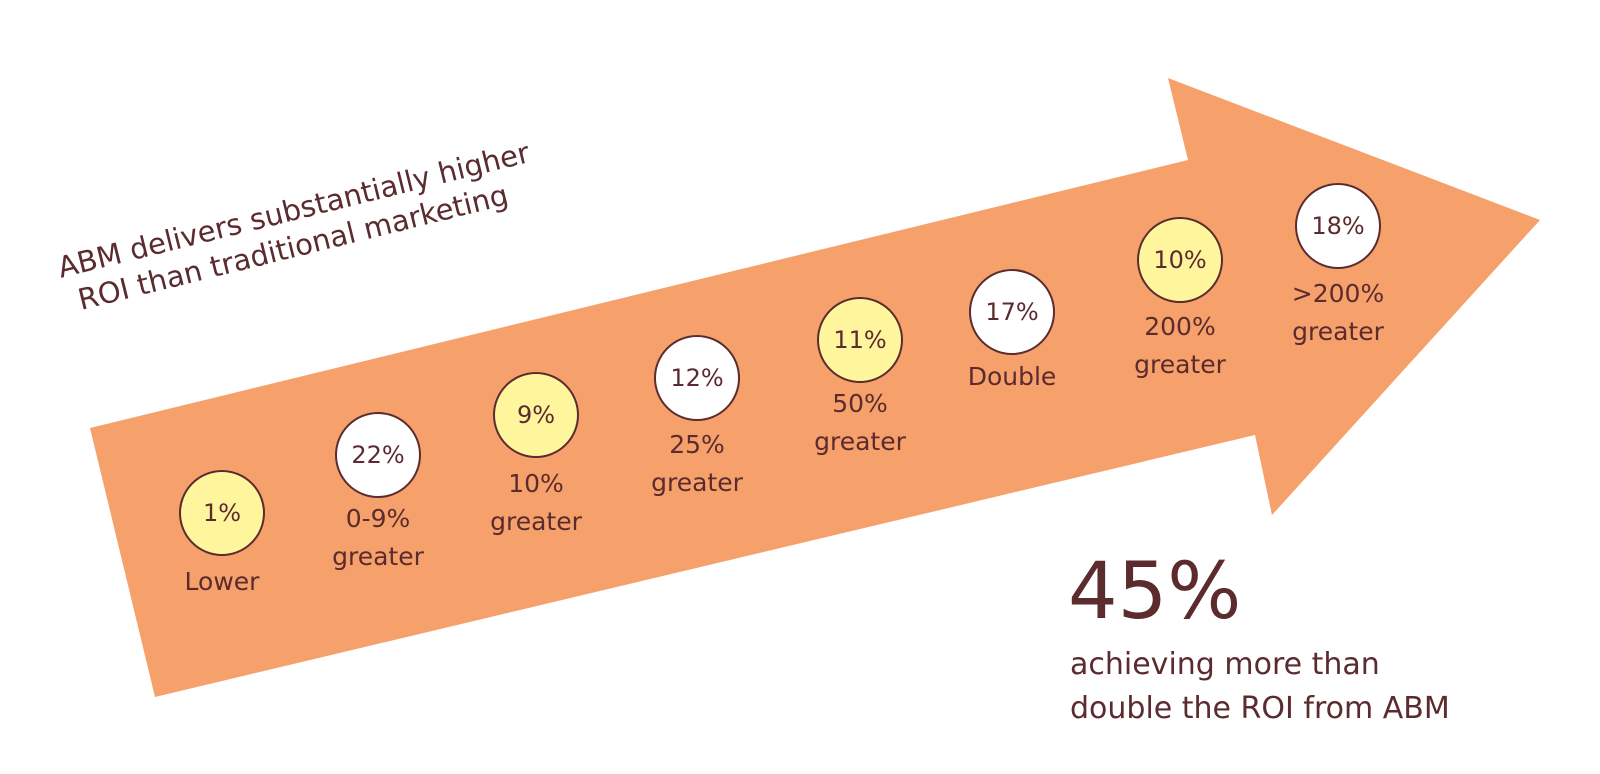 The height and width of the screenshot is (774, 1600). I want to click on value-label: 17%, so click(1011, 312).